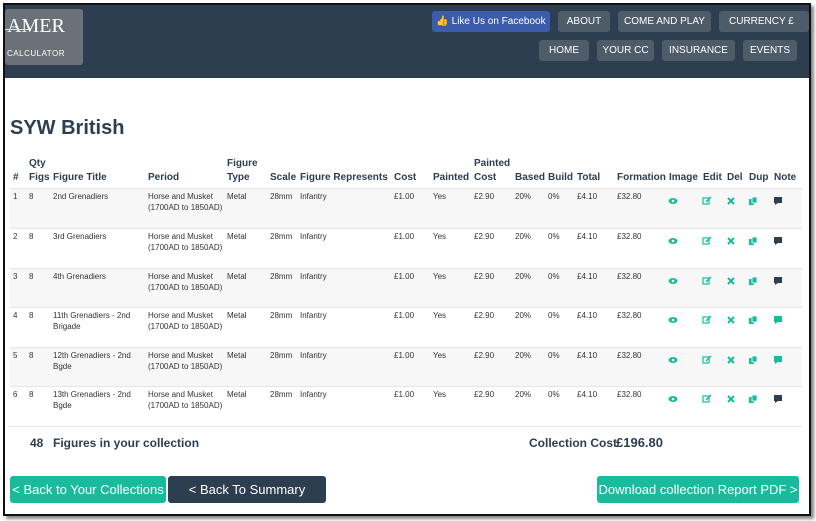  What do you see at coordinates (31, 315) in the screenshot?
I see `table-cell: 8` at bounding box center [31, 315].